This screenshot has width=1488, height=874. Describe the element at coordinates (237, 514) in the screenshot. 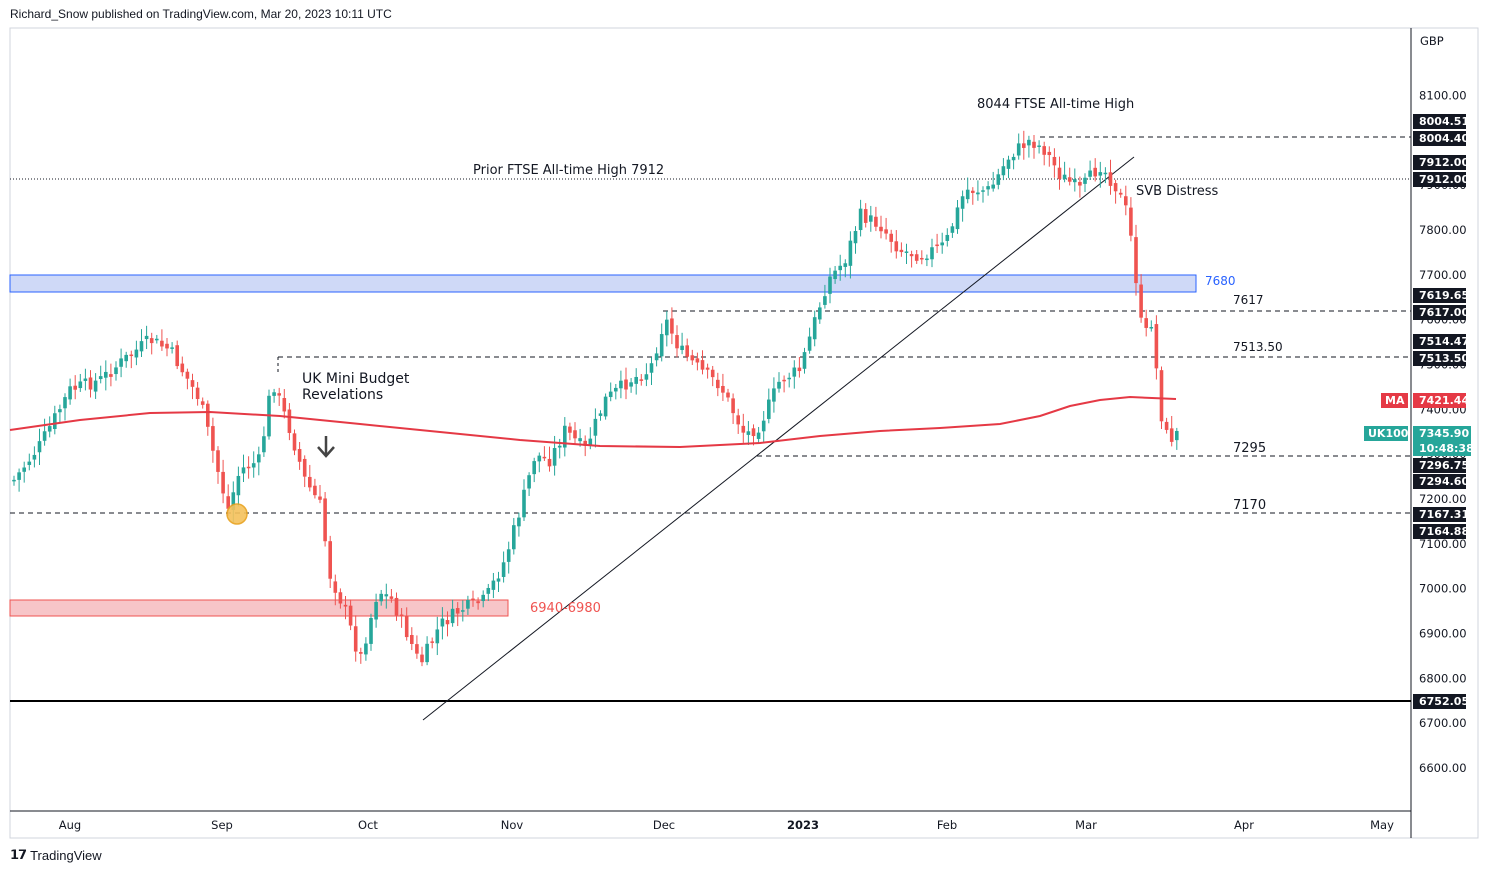

I see `sep-low-marker` at that location.